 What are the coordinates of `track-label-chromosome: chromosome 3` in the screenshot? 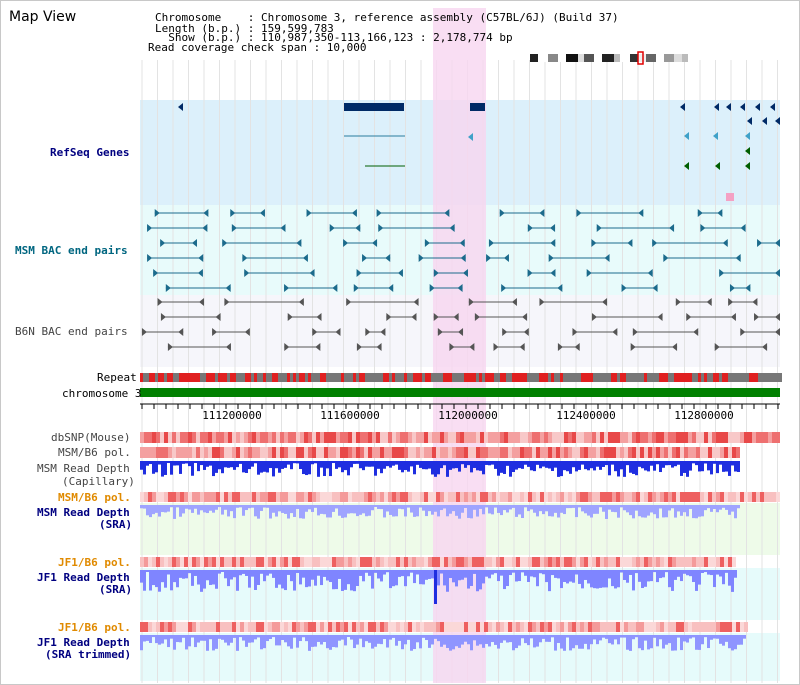 It's located at (102, 393).